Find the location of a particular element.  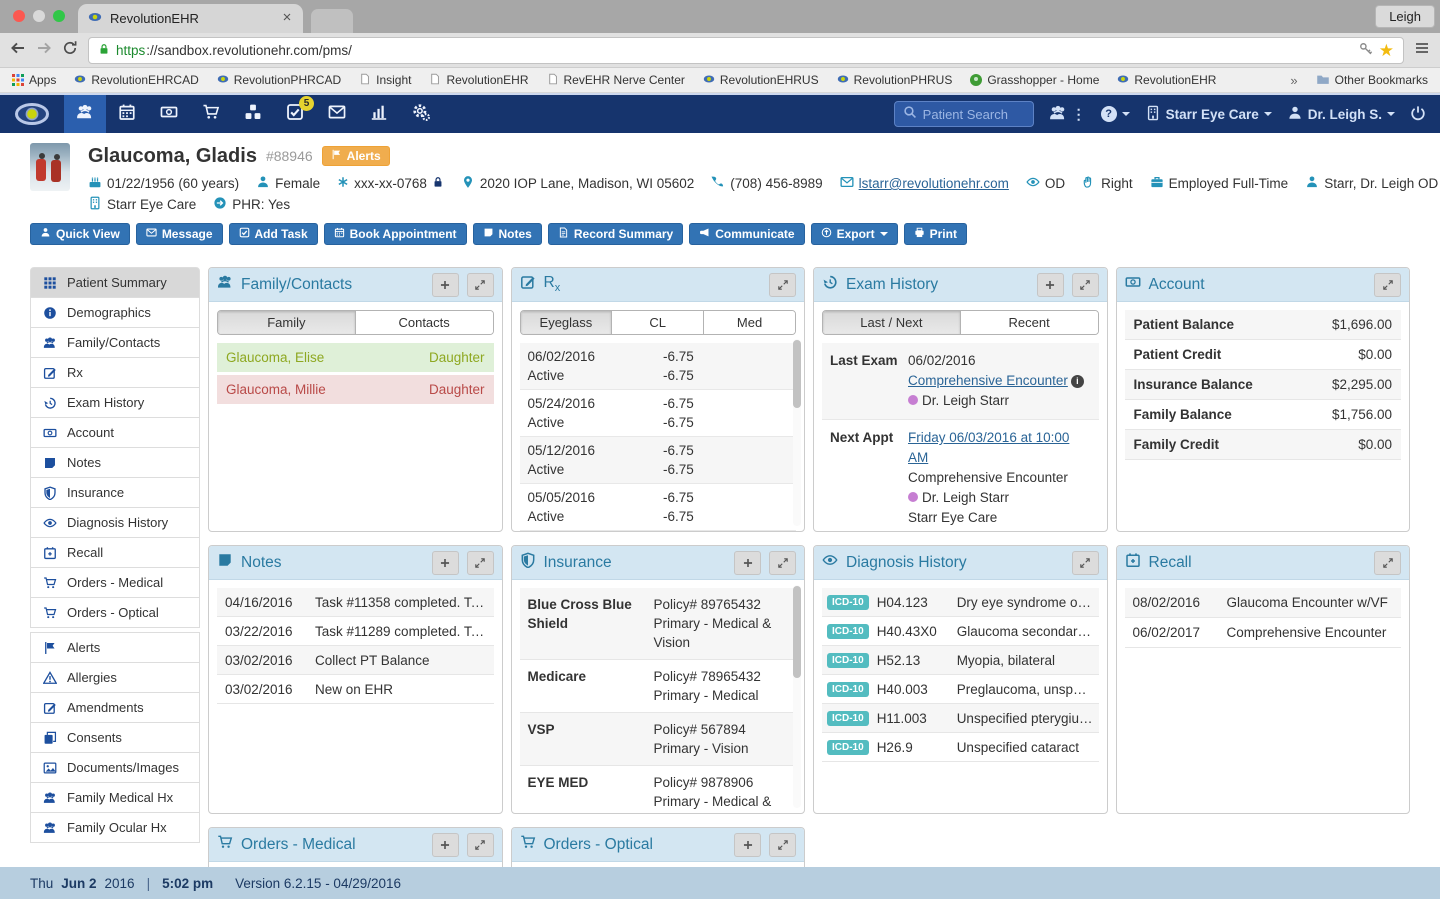

notes-button: Notes is located at coordinates (507, 234).